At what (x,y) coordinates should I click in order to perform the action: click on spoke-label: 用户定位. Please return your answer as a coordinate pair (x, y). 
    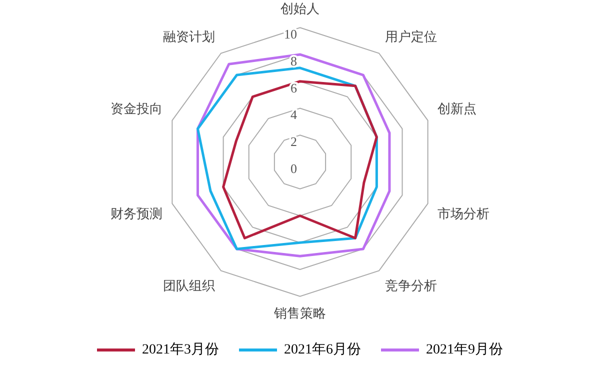
    Looking at the image, I should click on (410, 36).